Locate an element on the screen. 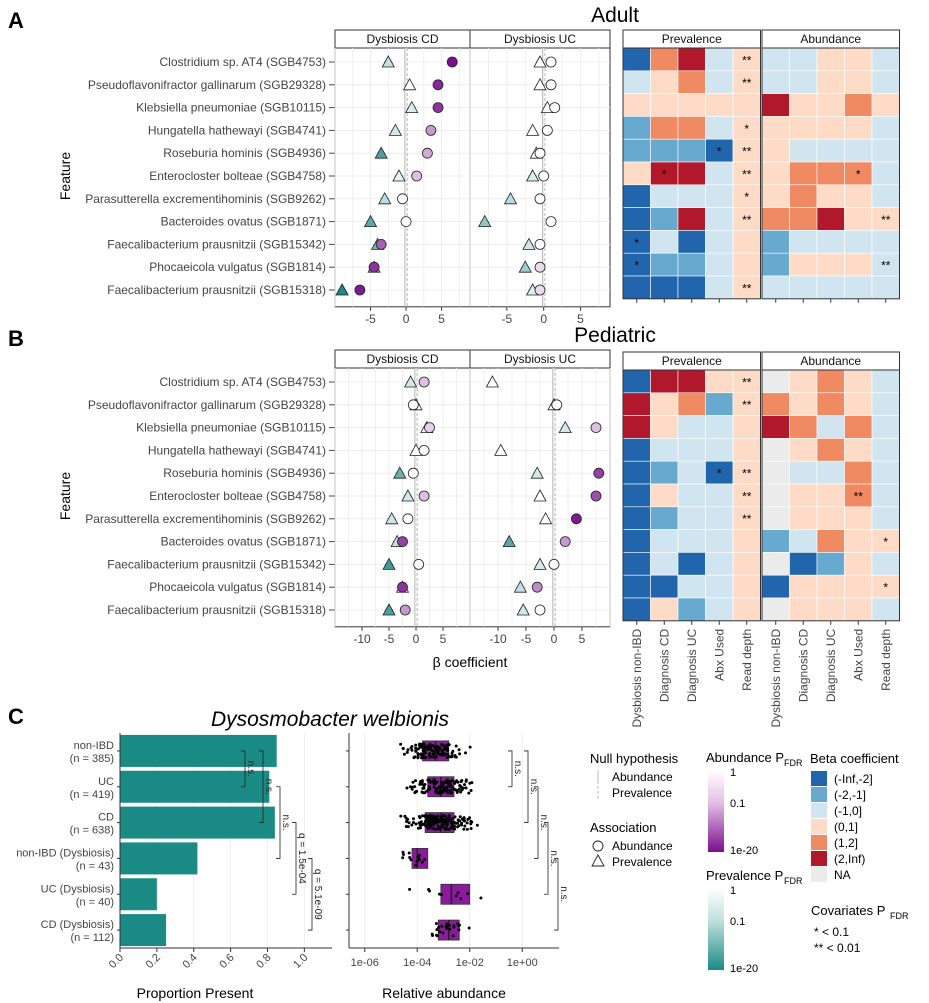 The width and height of the screenshot is (929, 1003). pediatric-prevalence-point is located at coordinates (540, 563).